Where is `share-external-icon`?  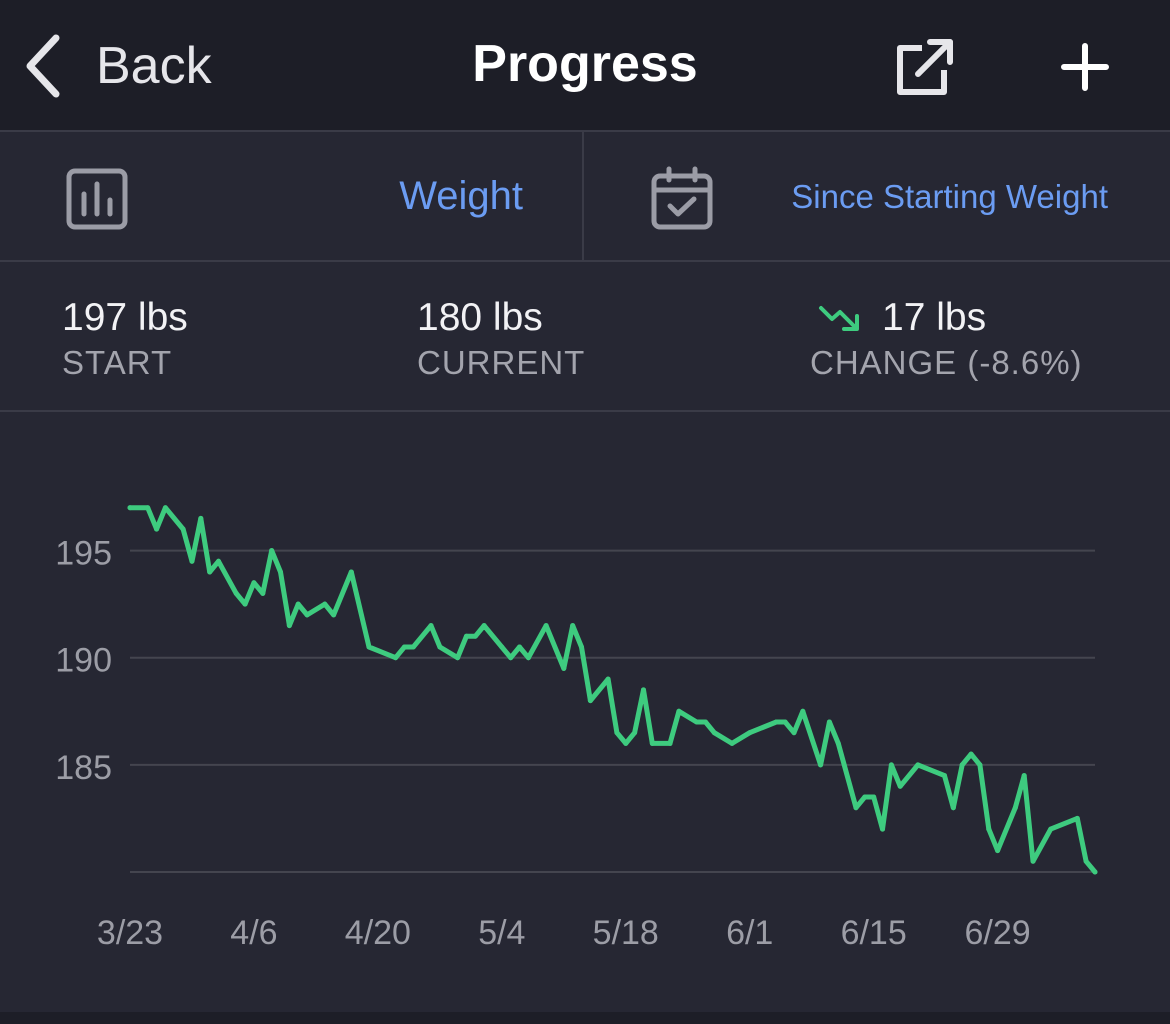 share-external-icon is located at coordinates (925, 67).